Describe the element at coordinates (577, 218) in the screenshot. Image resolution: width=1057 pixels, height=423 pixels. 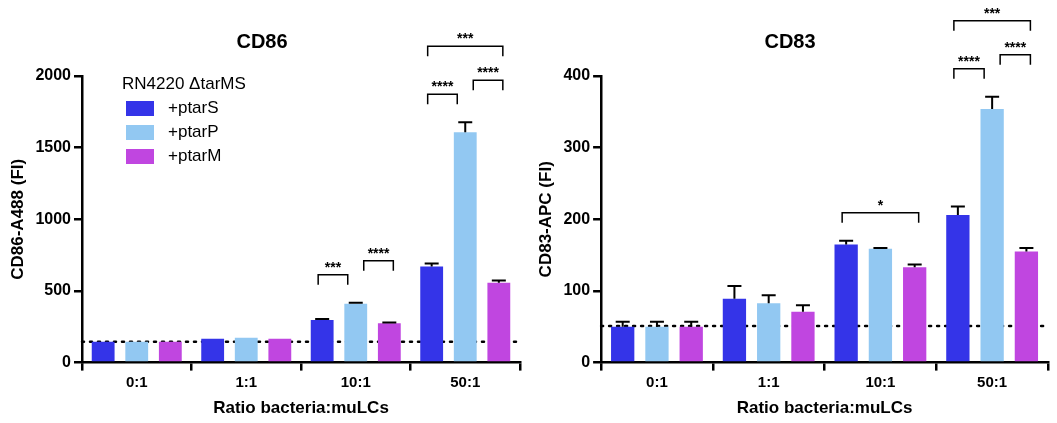
I see `y-tick-label: 200` at that location.